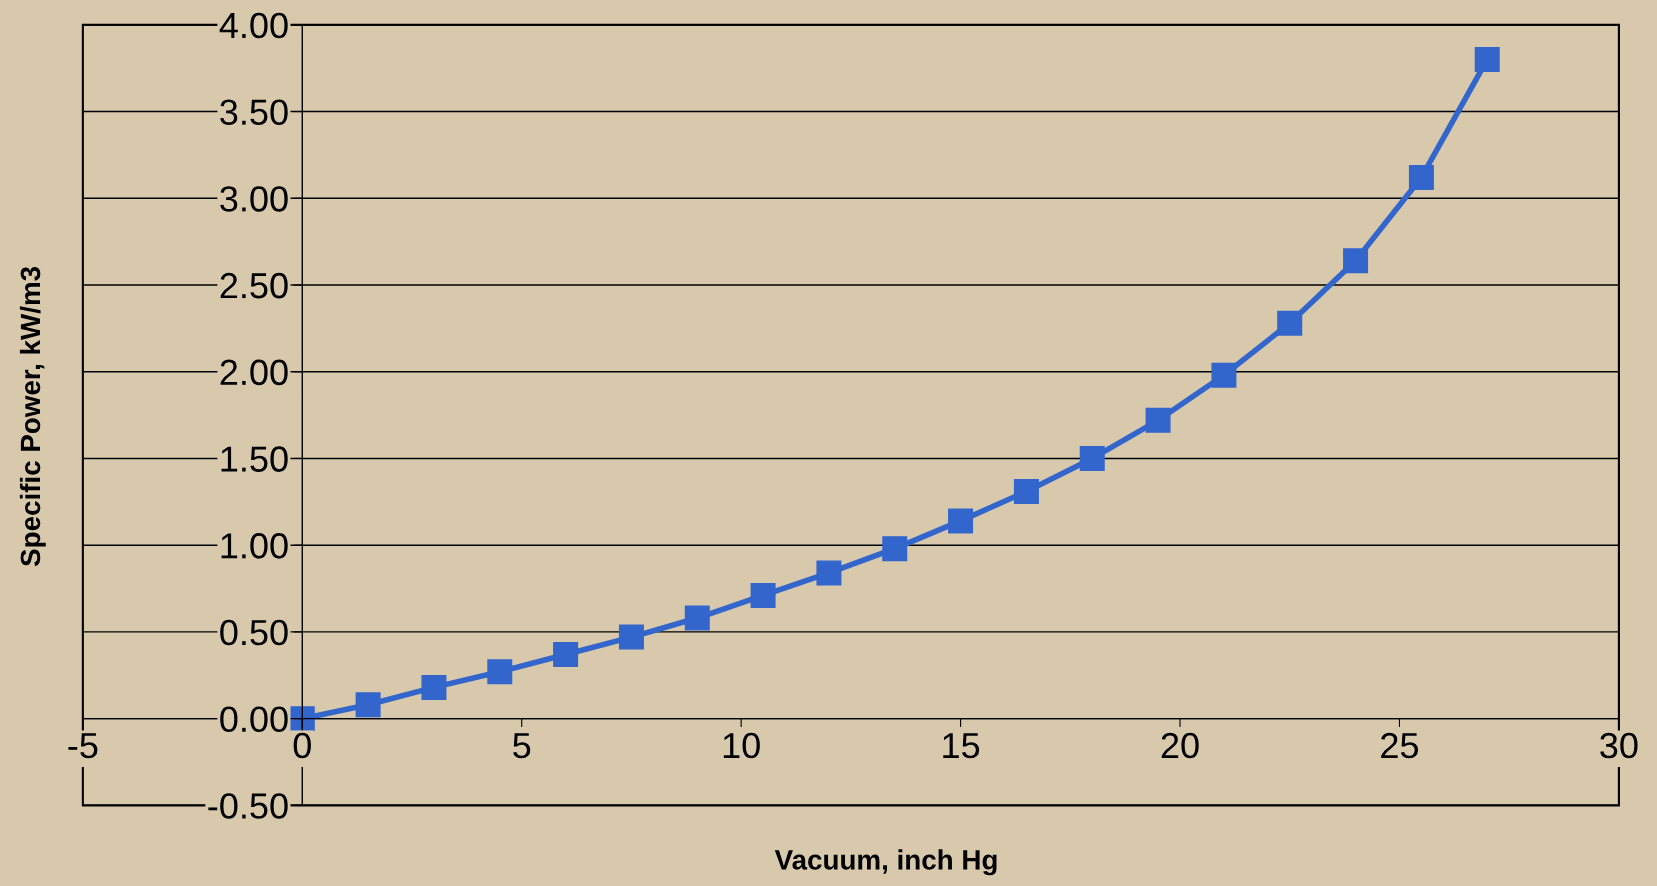  Describe the element at coordinates (1180, 745) in the screenshot. I see `x-tick-label: 20` at that location.